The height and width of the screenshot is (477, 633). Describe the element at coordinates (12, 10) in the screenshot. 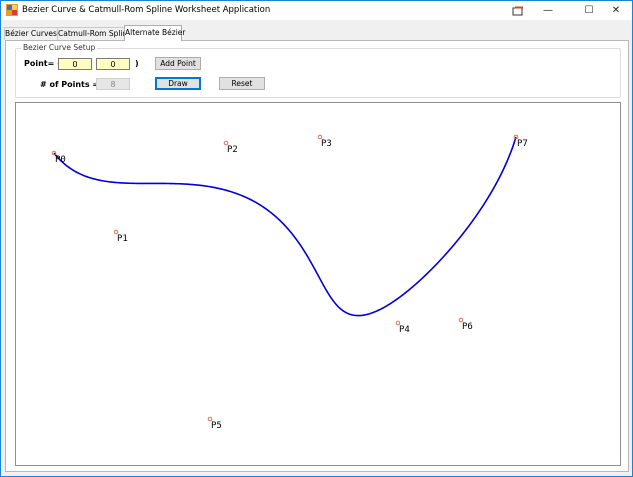

I see `app-icon` at that location.